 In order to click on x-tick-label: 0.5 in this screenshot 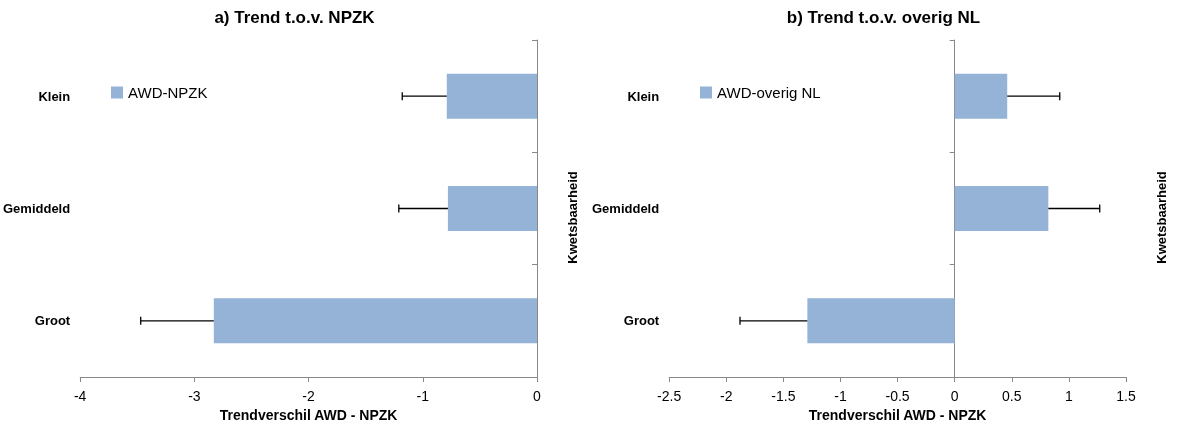, I will do `click(1012, 396)`.